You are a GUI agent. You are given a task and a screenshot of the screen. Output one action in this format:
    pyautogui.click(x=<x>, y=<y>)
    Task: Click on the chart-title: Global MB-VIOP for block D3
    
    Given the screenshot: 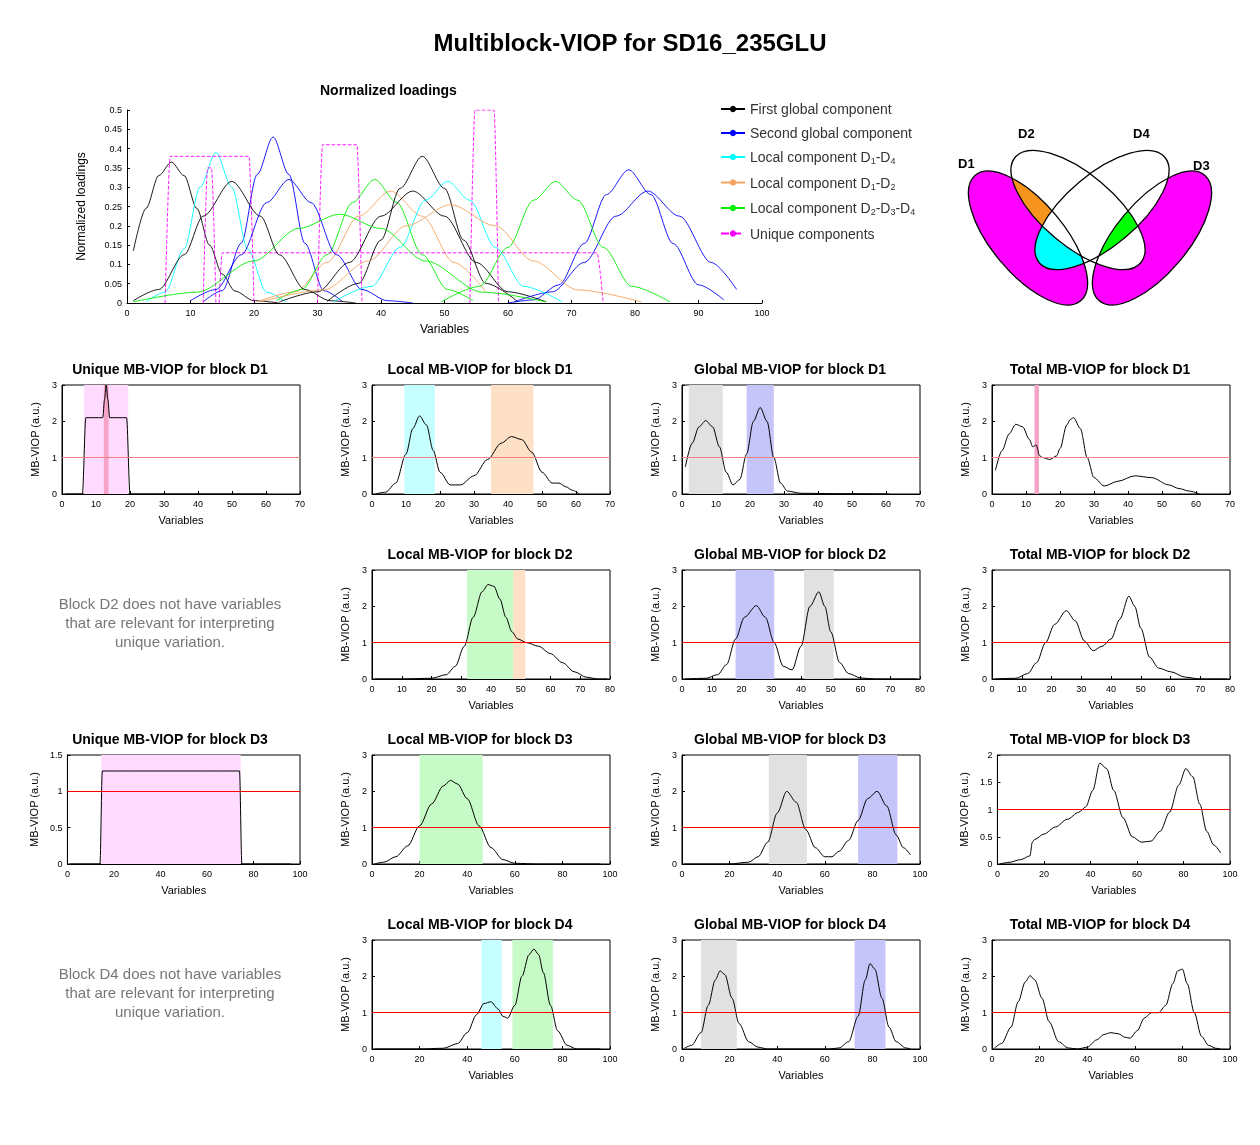 What is the action you would take?
    pyautogui.click(x=790, y=739)
    